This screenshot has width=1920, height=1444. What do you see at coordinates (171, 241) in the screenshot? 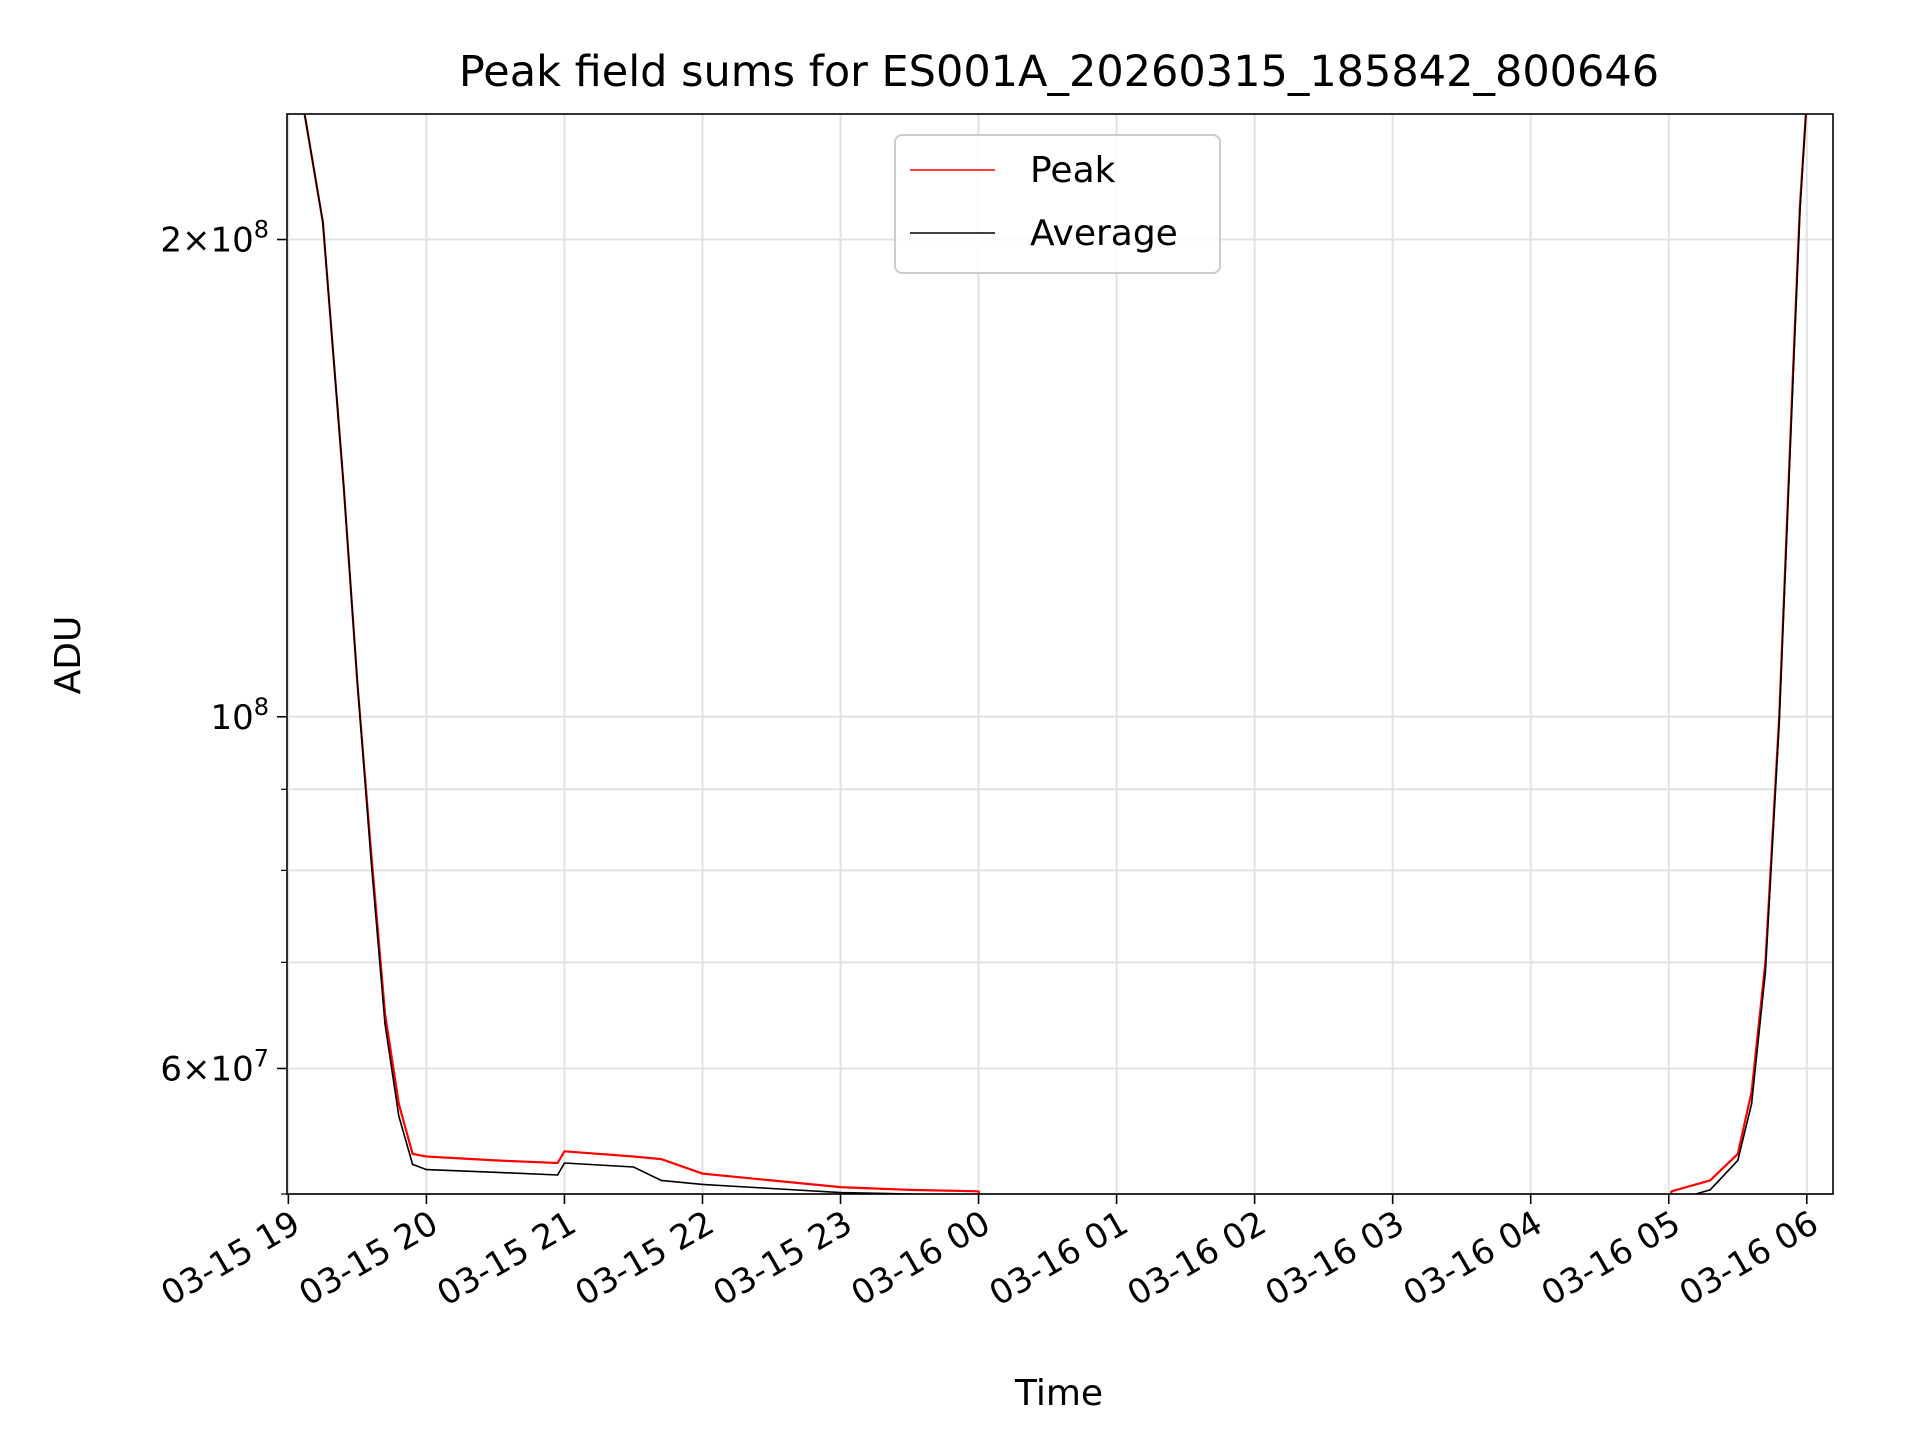
I see `y-tick-coef: 2` at bounding box center [171, 241].